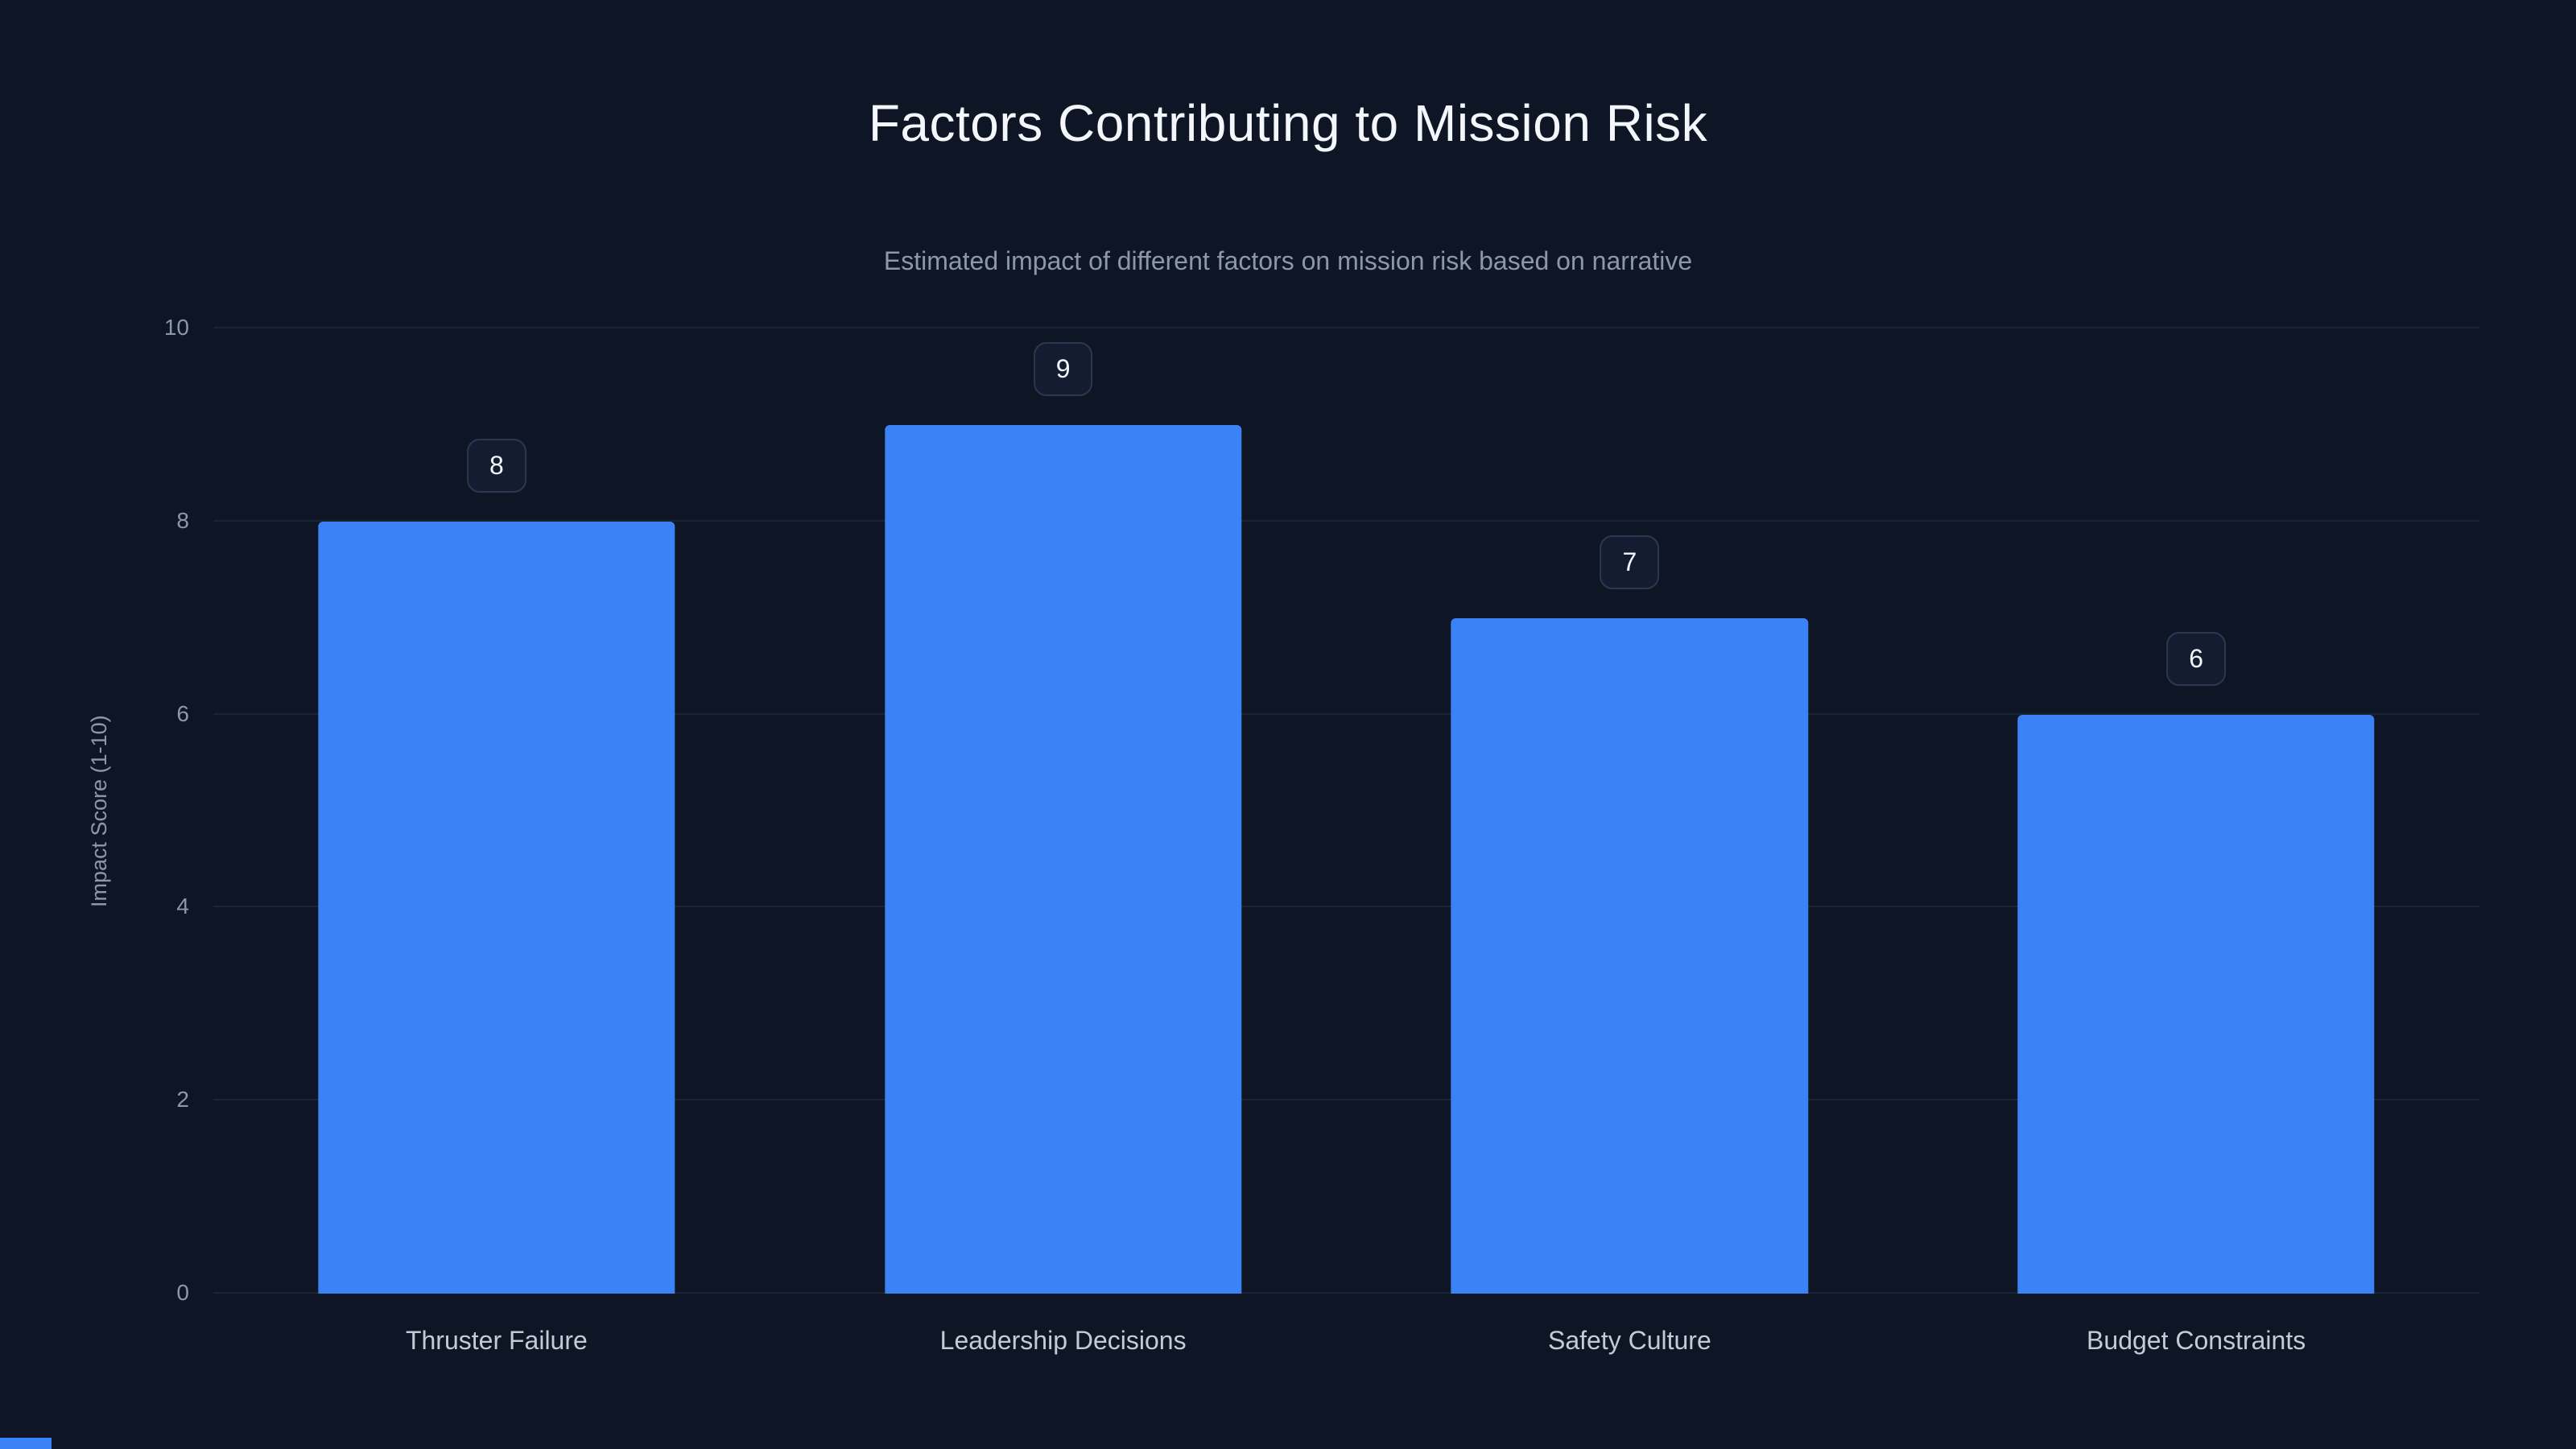 The image size is (2576, 1449). What do you see at coordinates (1630, 562) in the screenshot?
I see `value-label-safety-culture: 7` at bounding box center [1630, 562].